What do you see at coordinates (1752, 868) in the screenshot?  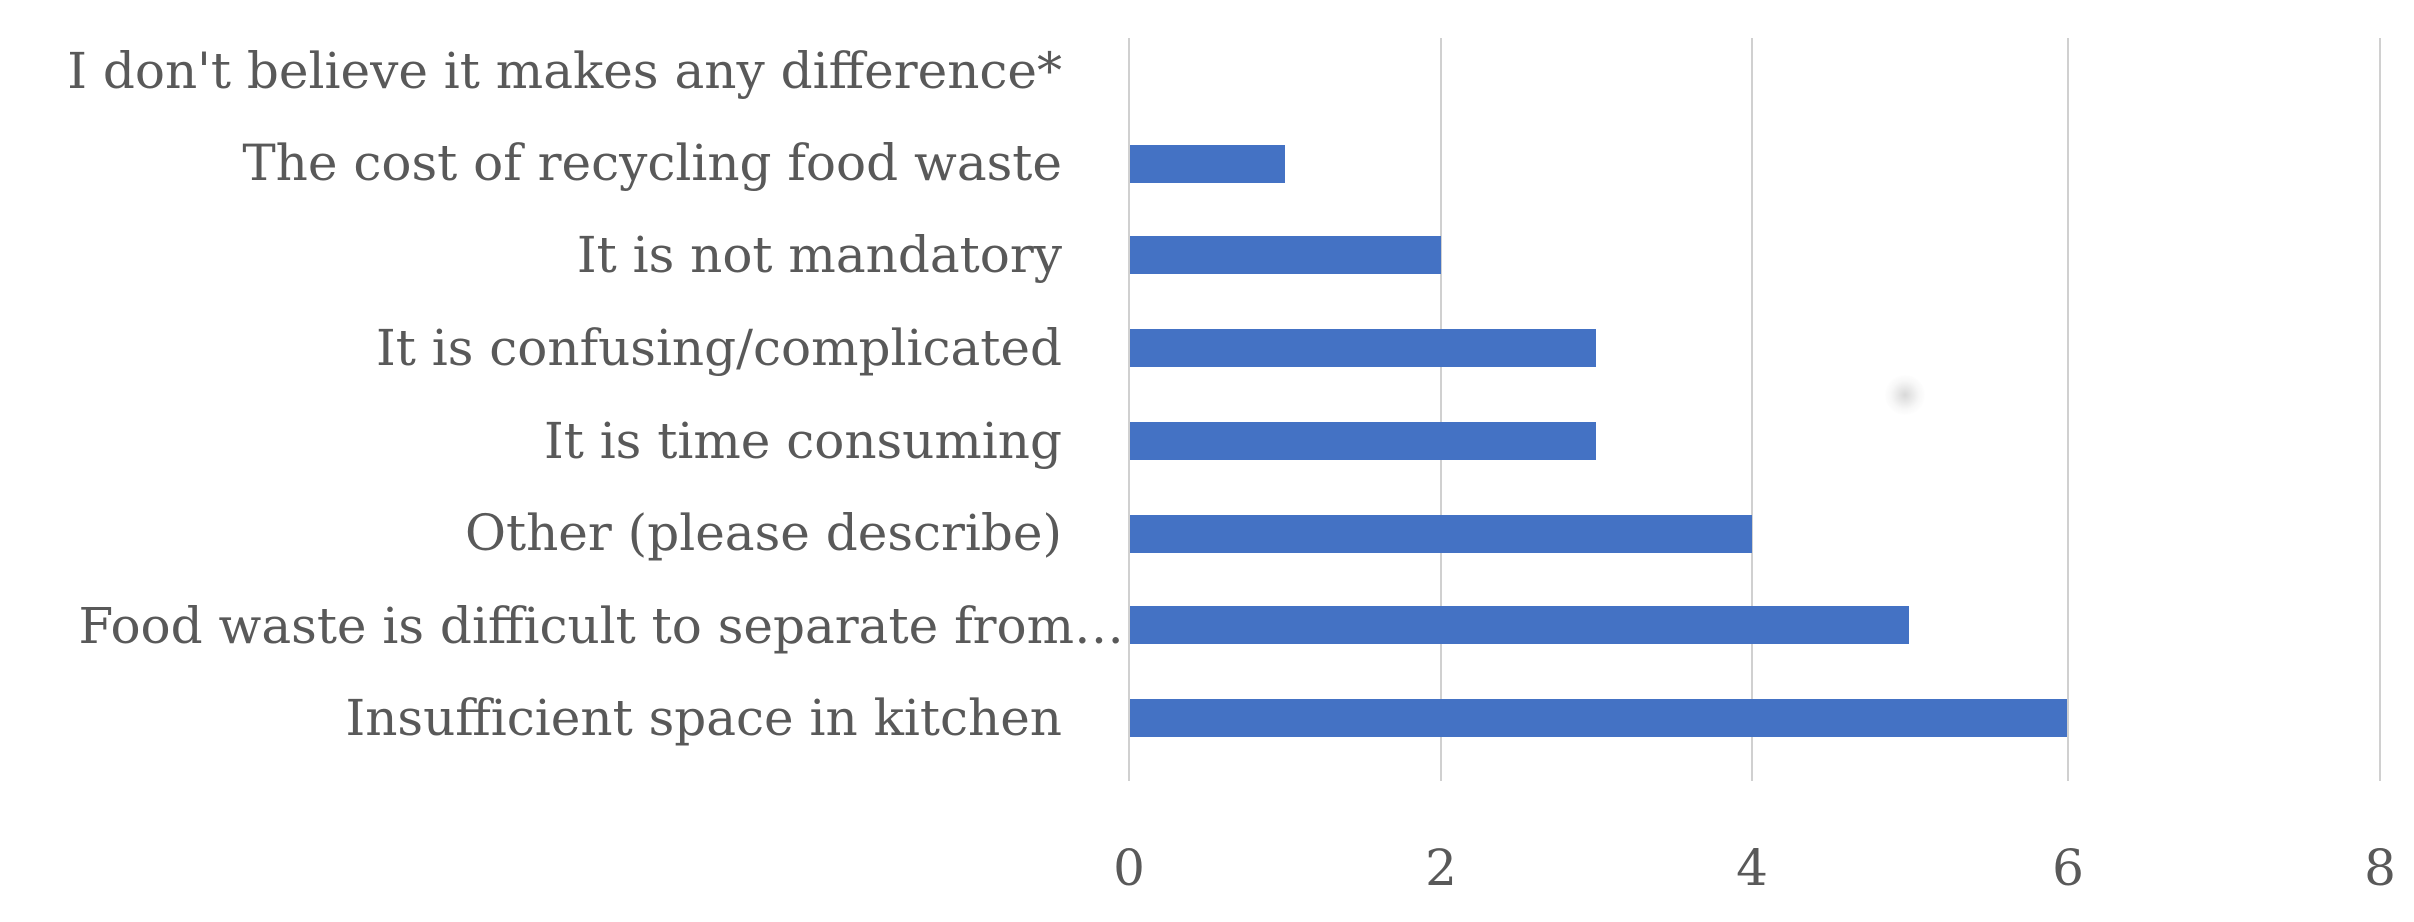 I see `x-tick-label: 4` at bounding box center [1752, 868].